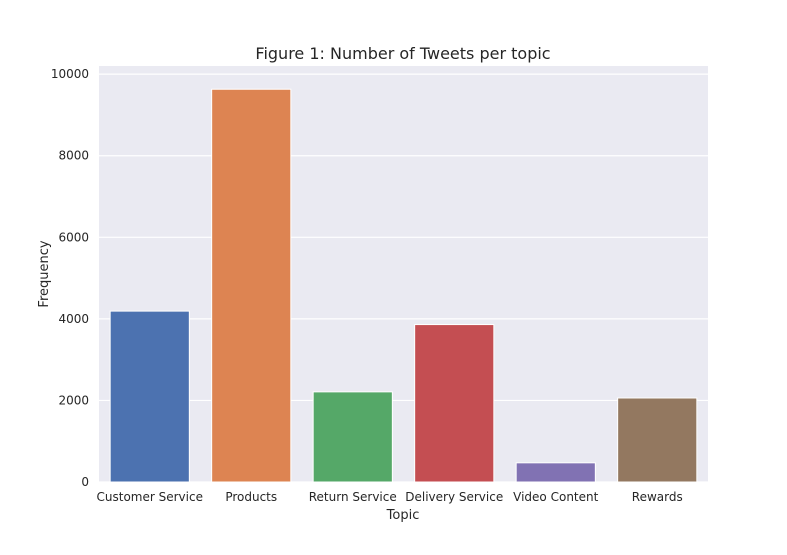 The width and height of the screenshot is (787, 555). Describe the element at coordinates (251, 497) in the screenshot. I see `x-tick-label: Products` at that location.